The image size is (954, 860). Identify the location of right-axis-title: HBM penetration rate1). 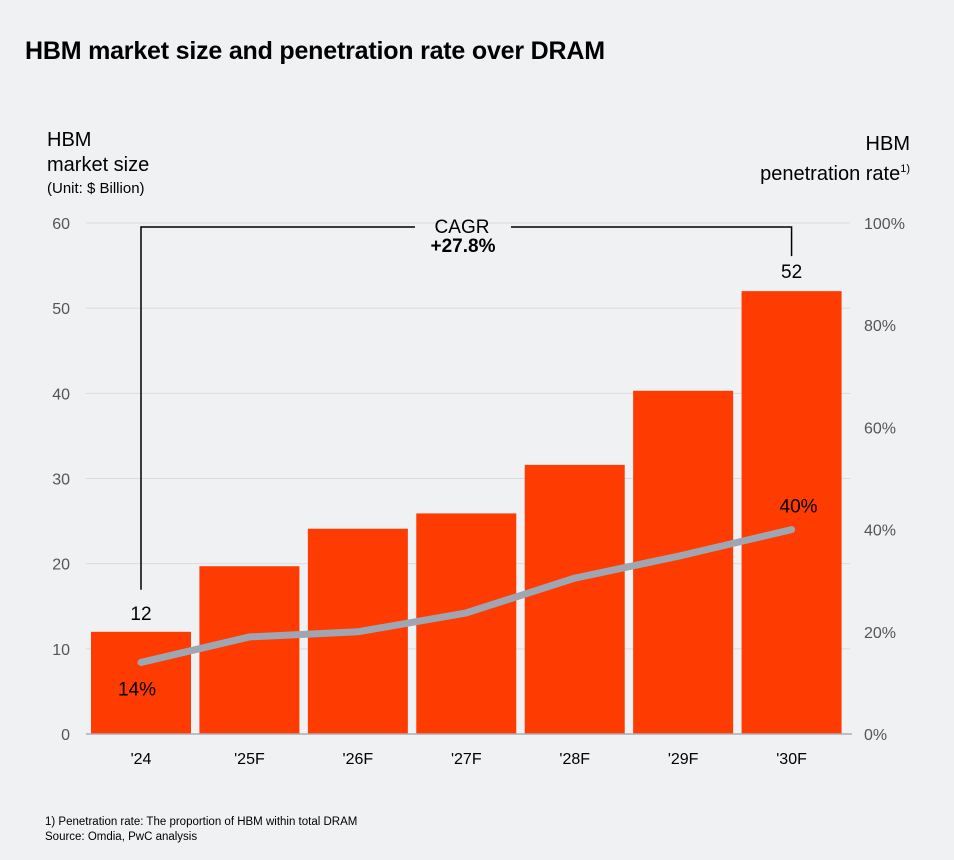
(835, 159).